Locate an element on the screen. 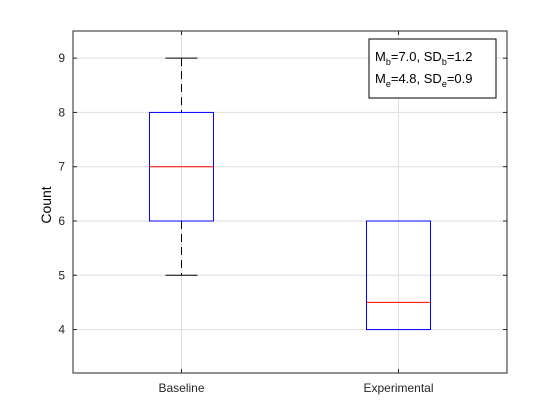 This screenshot has height=420, width=560. y-tick-label: 7 is located at coordinates (61, 167).